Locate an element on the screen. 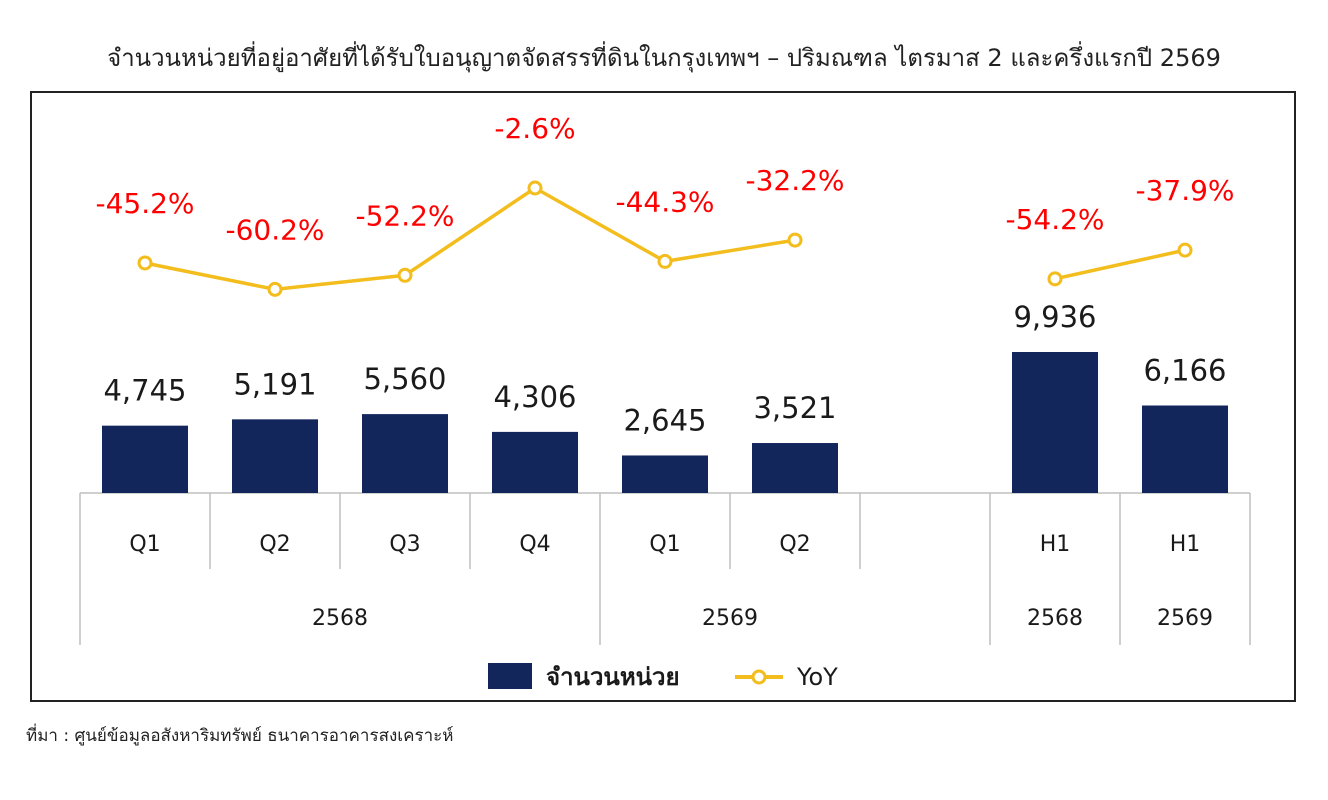 The image size is (1328, 800). yoy-value-label: -60.2% is located at coordinates (274, 229).